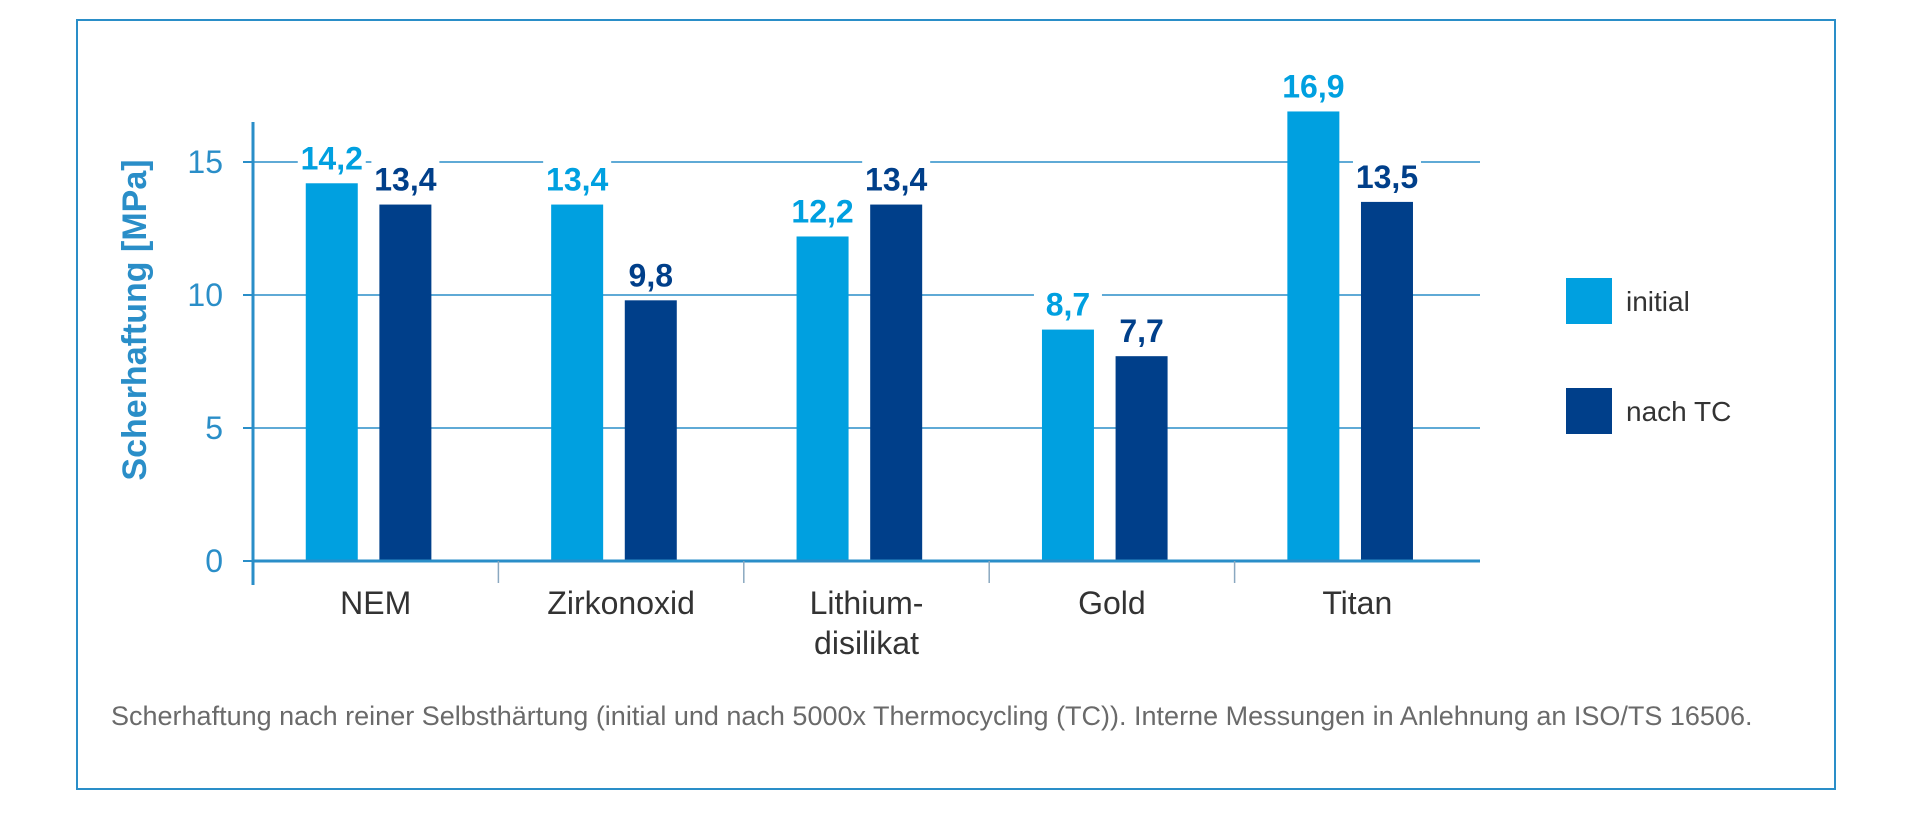  What do you see at coordinates (1648, 356) in the screenshot?
I see `legend: initial nach TC` at bounding box center [1648, 356].